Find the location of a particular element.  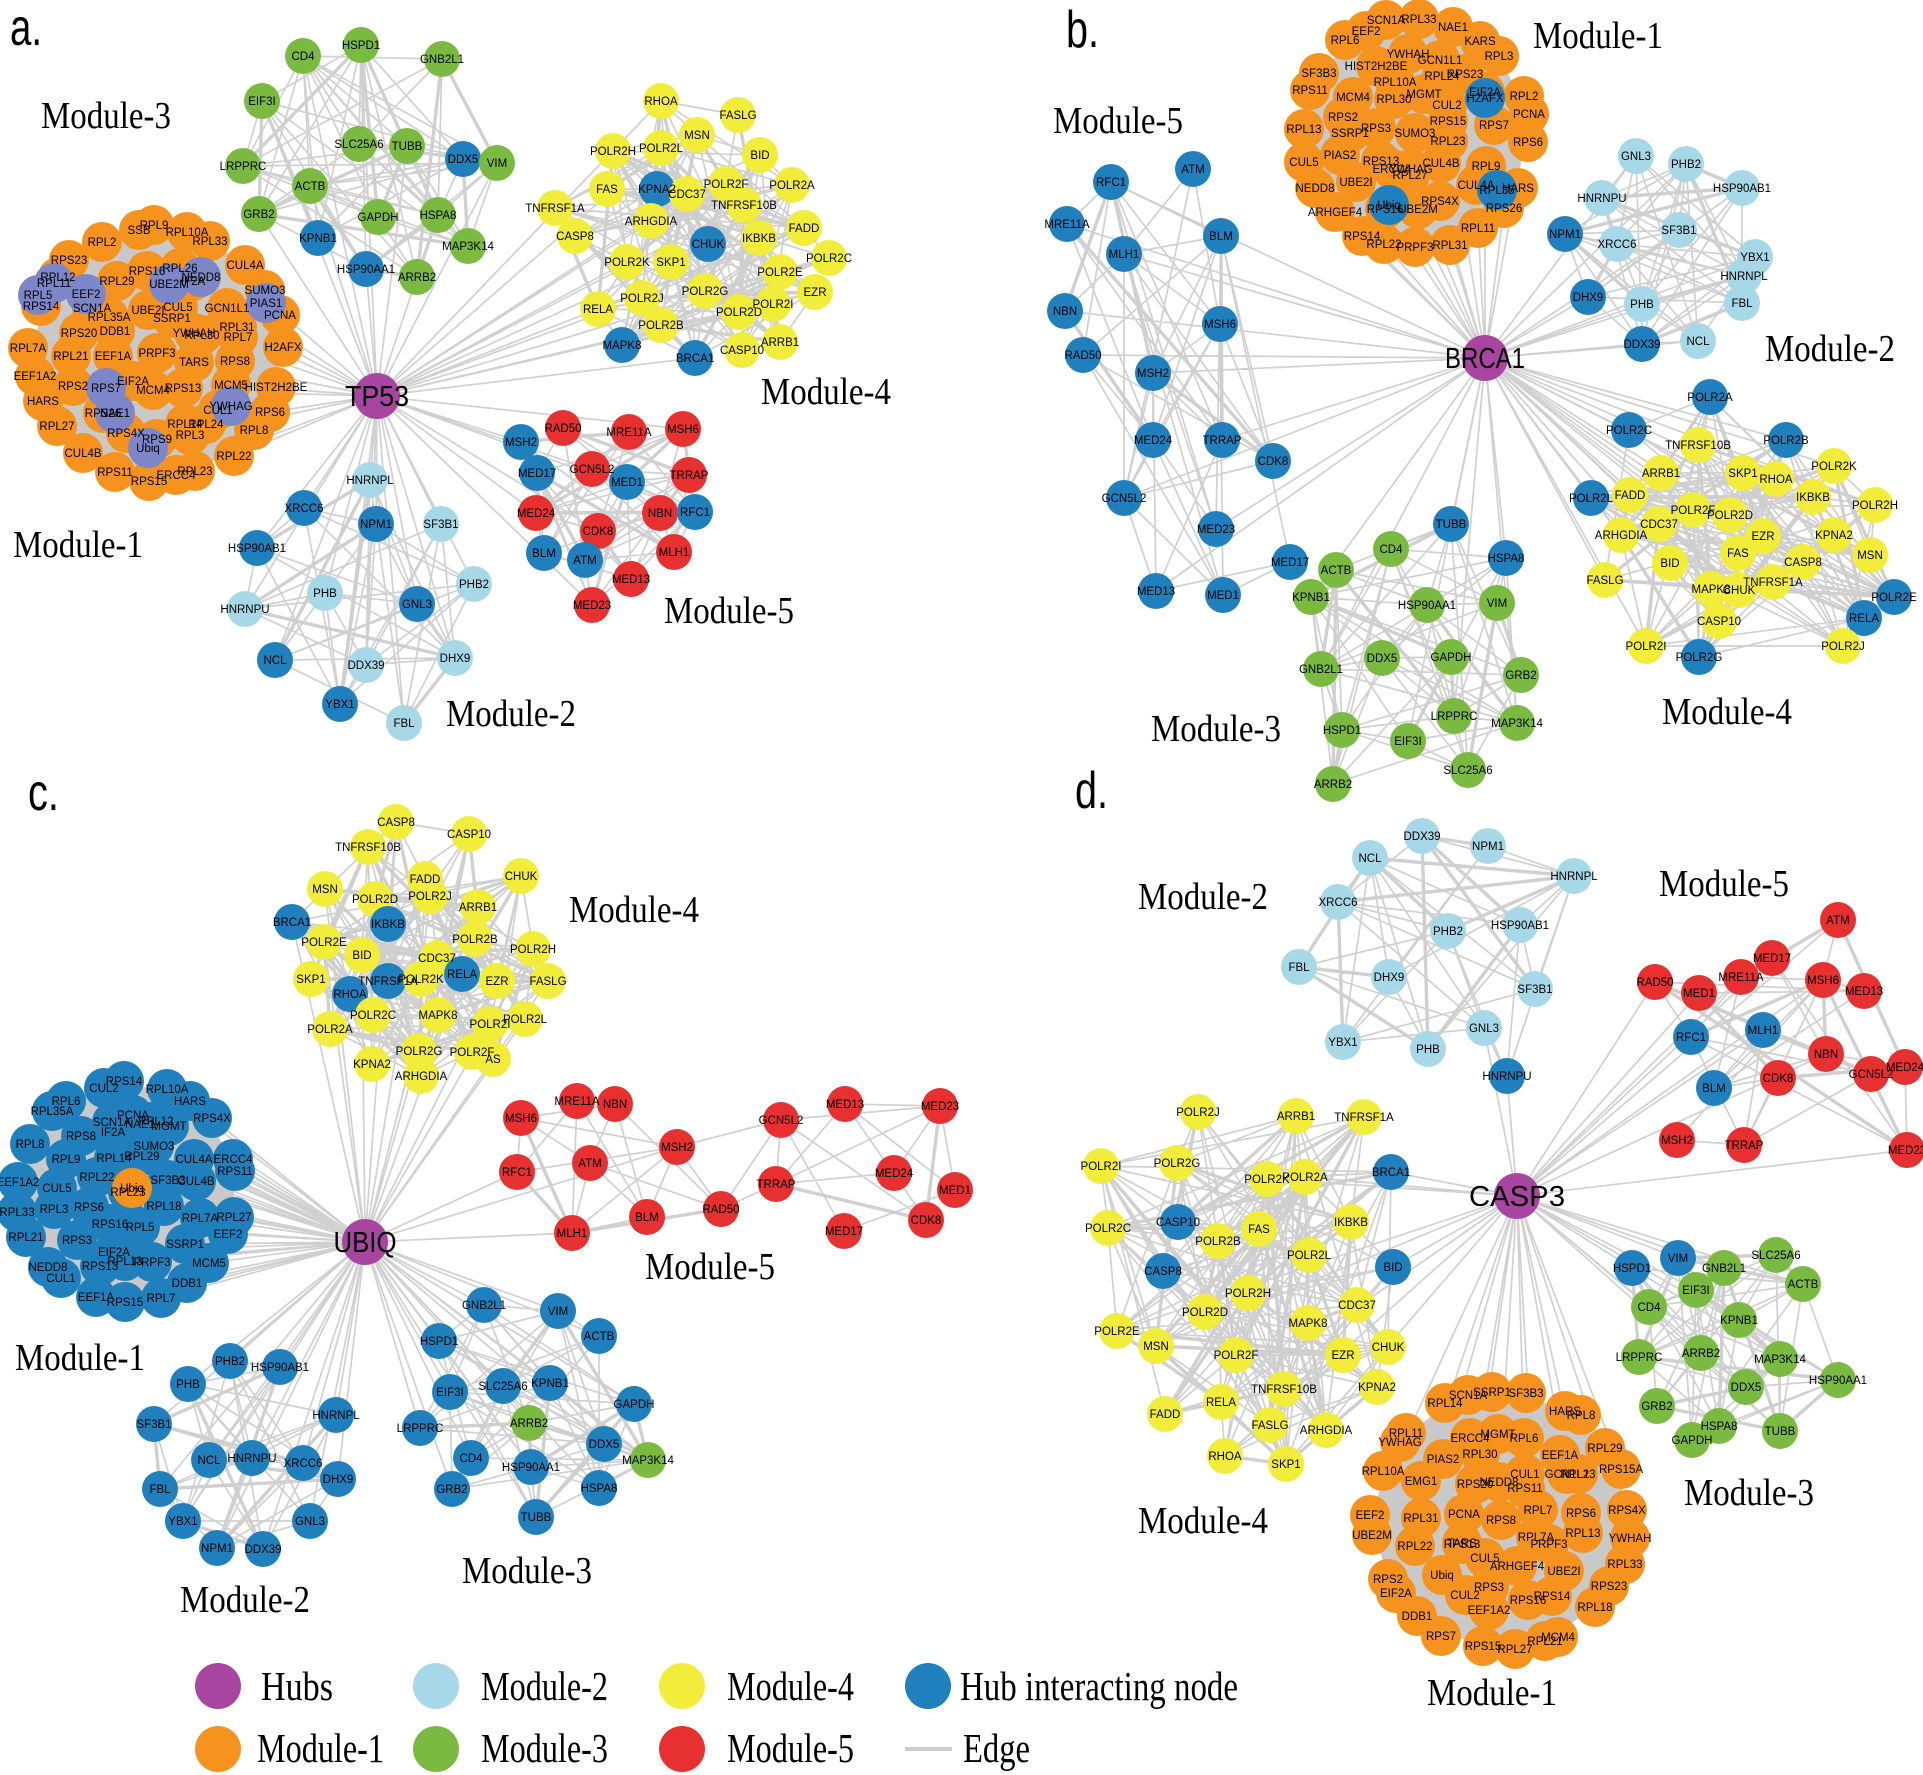

svg-text: SCN1A is located at coordinates (92, 309).